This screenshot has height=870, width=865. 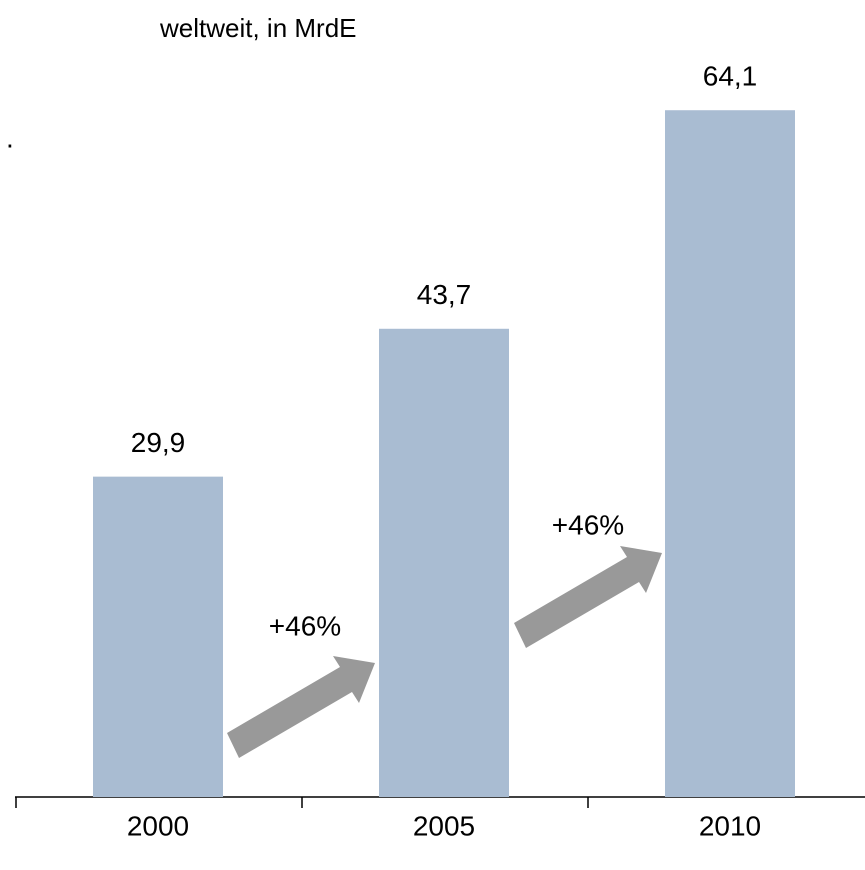 I want to click on x-tick-label: 2005, so click(x=444, y=825).